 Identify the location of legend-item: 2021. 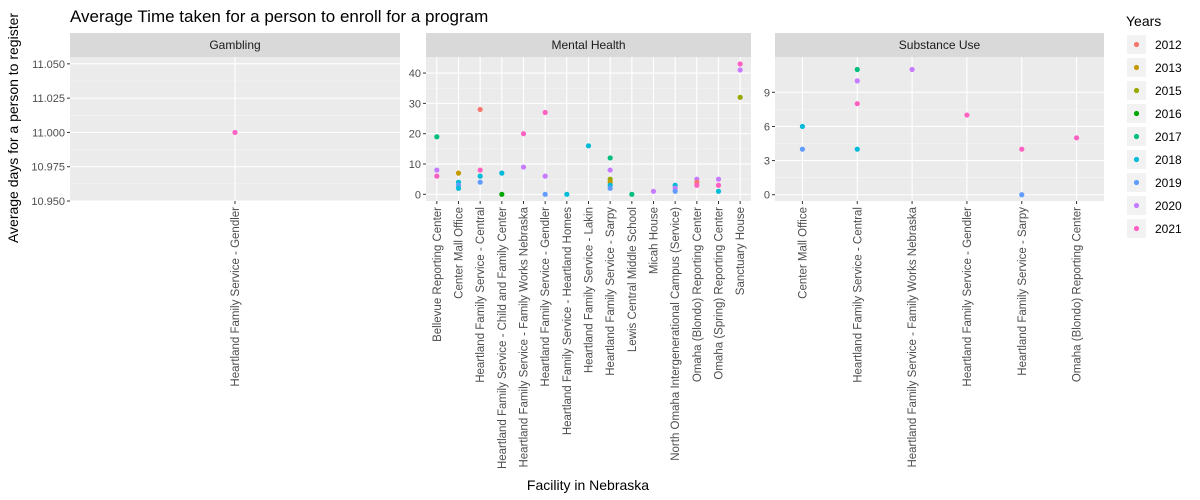
(1154, 228).